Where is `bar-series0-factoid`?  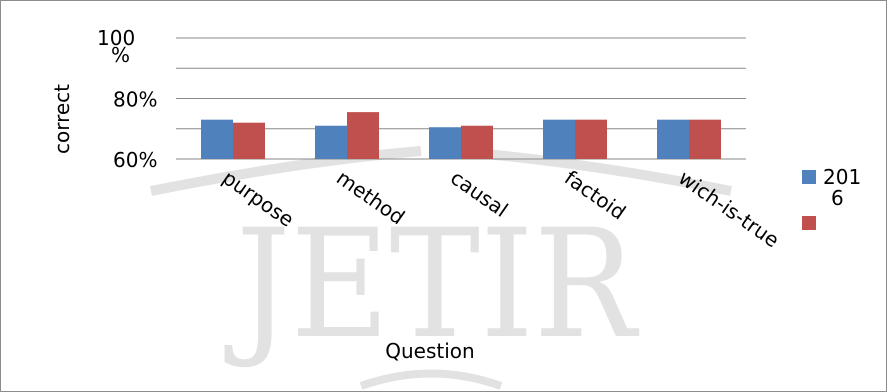 bar-series0-factoid is located at coordinates (559, 139).